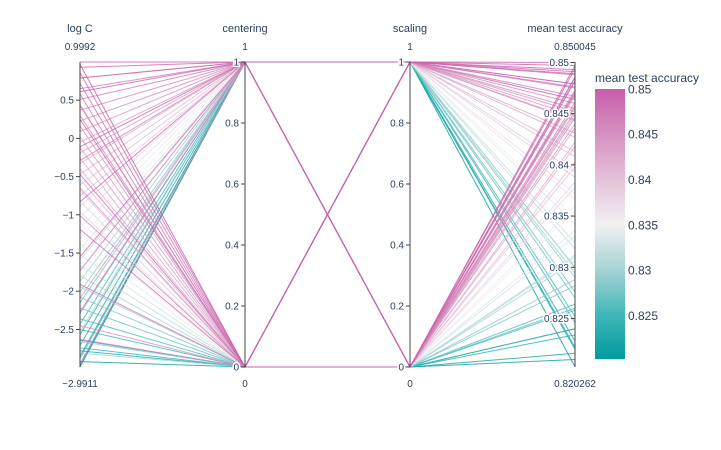 This screenshot has width=721, height=450. What do you see at coordinates (647, 78) in the screenshot?
I see `colorbar-title: mean test accuracy` at bounding box center [647, 78].